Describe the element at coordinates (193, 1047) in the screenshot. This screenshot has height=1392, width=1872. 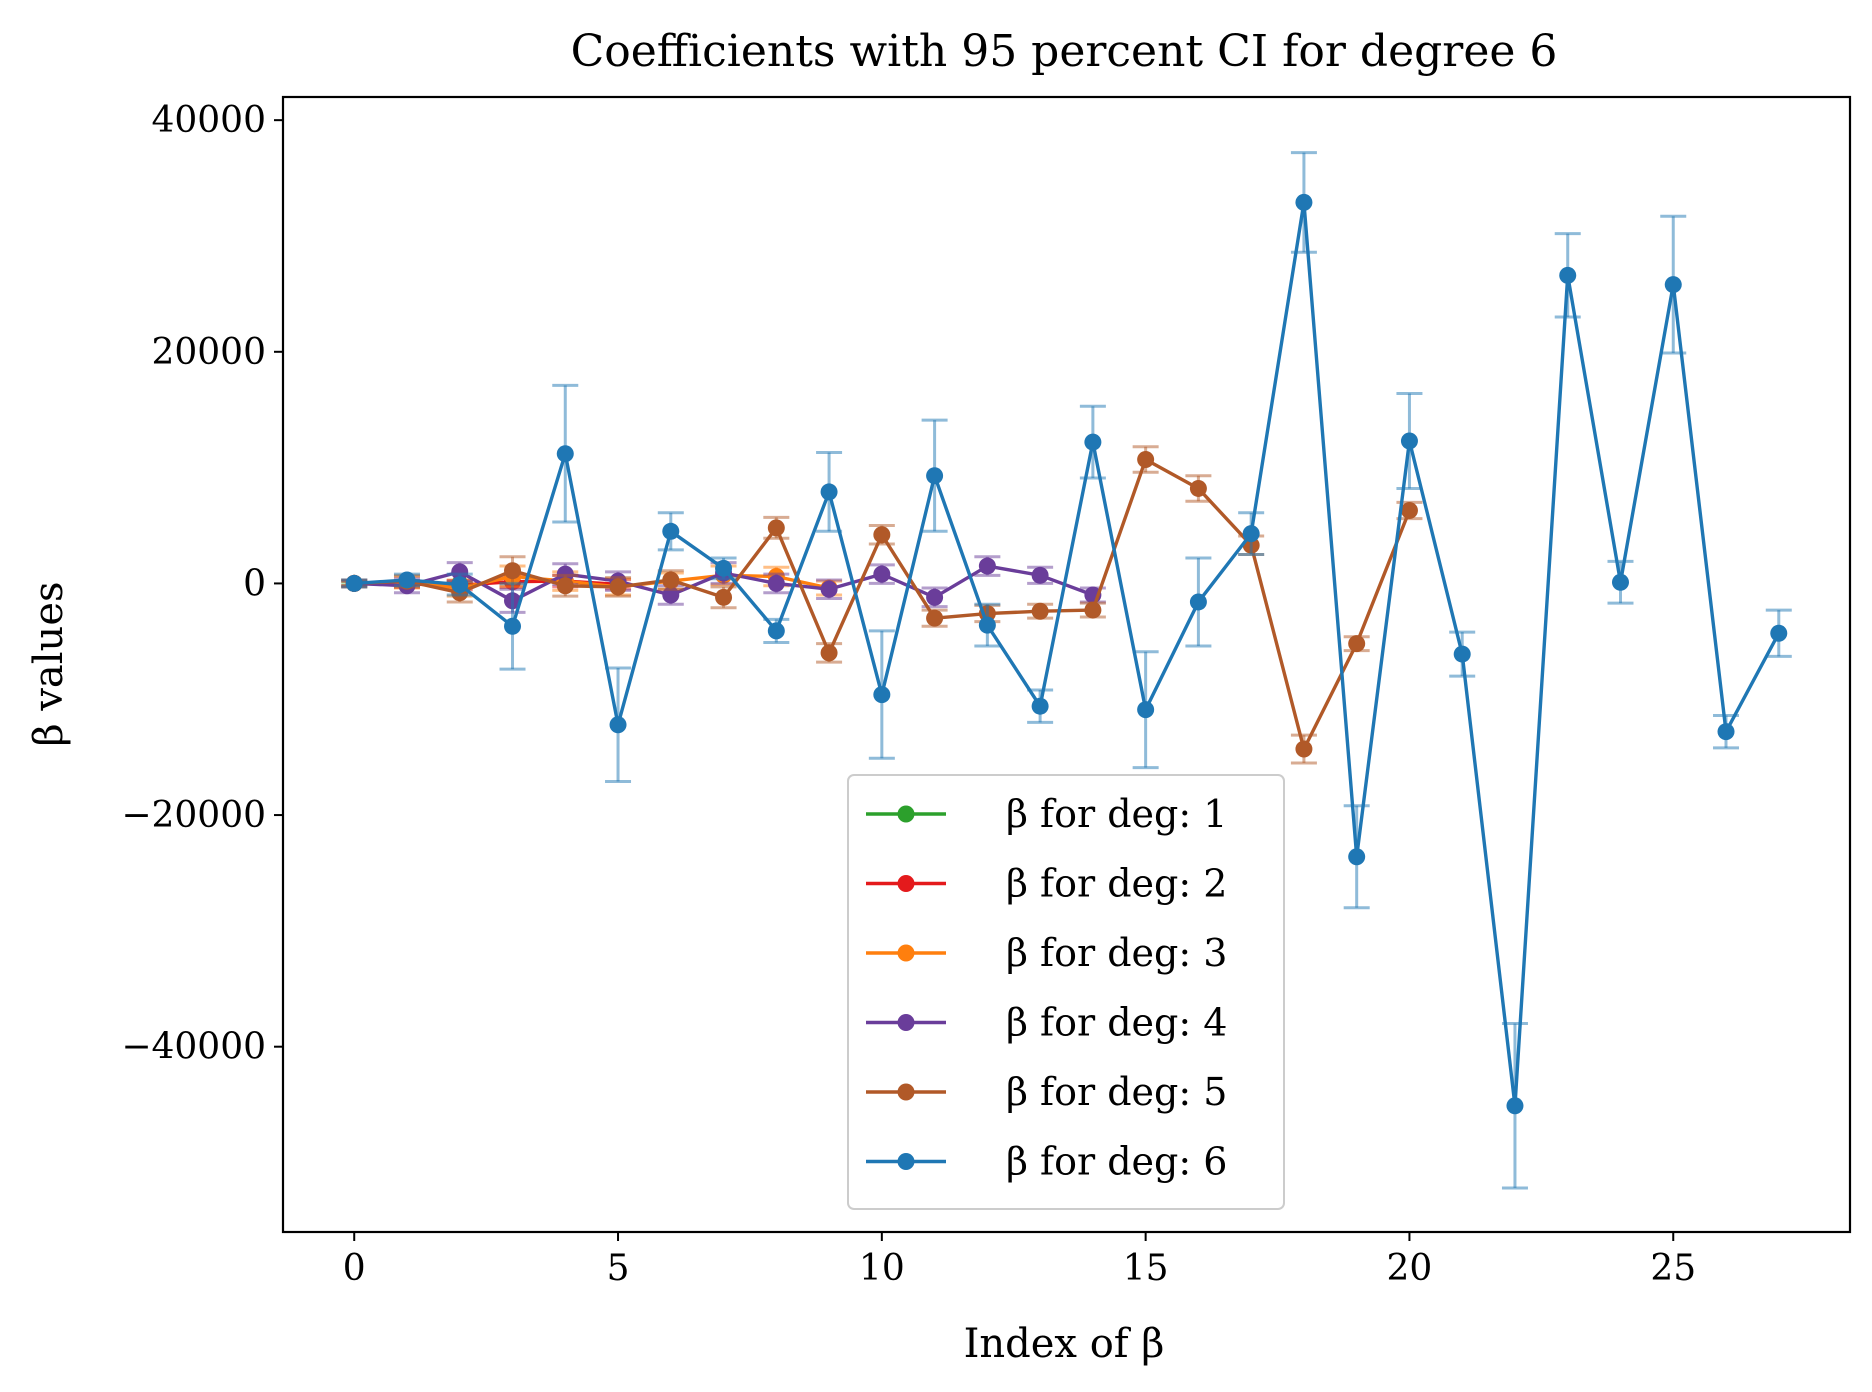
I see `y-tick-label: −40000` at that location.